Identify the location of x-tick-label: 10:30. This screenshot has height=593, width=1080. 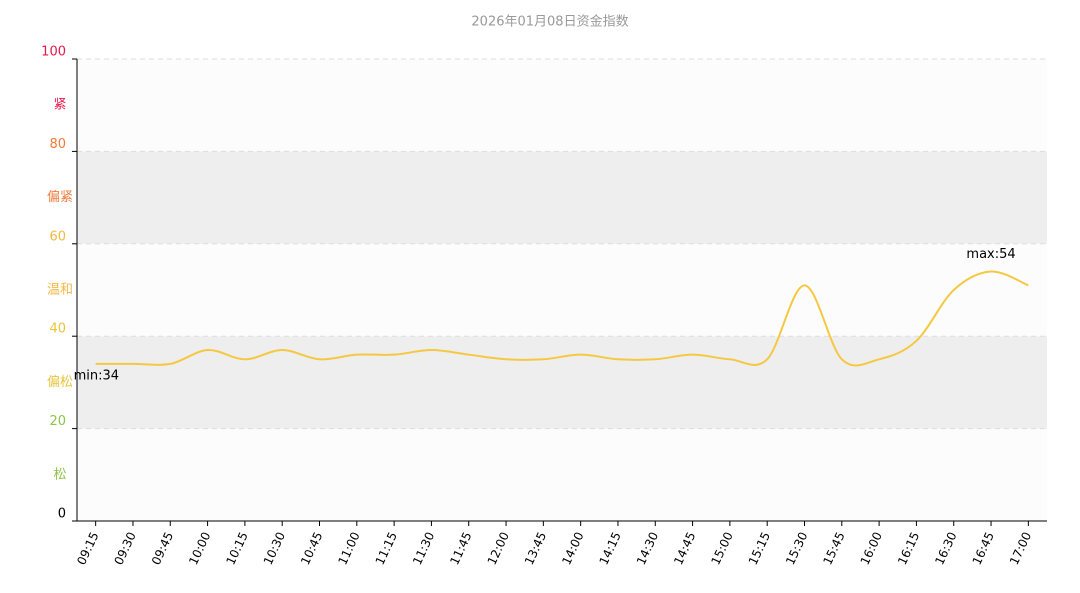
(274, 548).